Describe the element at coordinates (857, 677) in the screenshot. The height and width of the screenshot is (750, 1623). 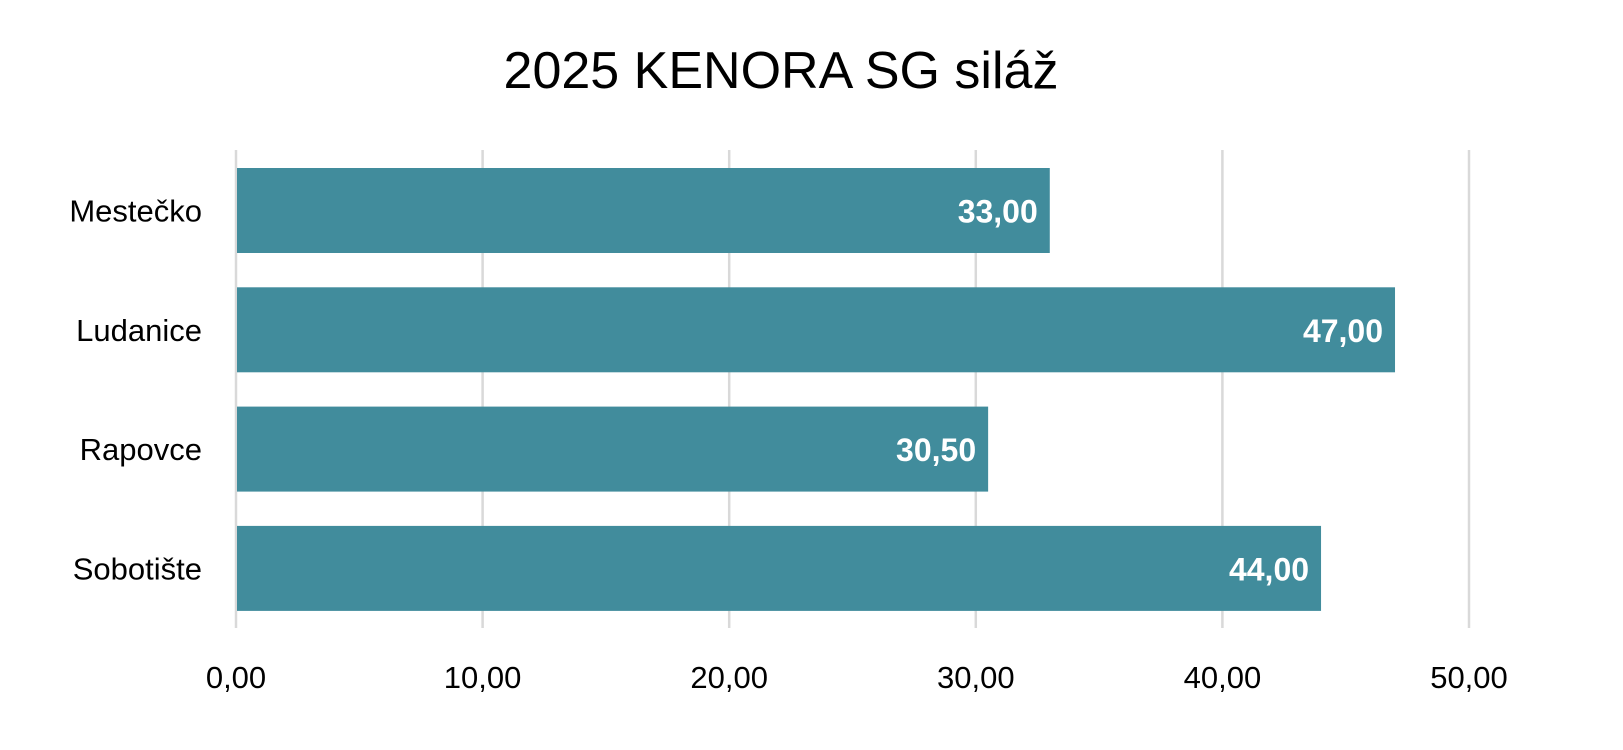
I see `x-tick-labels: 0,00 10,00 20,00 30,00 40,00 50,00` at that location.